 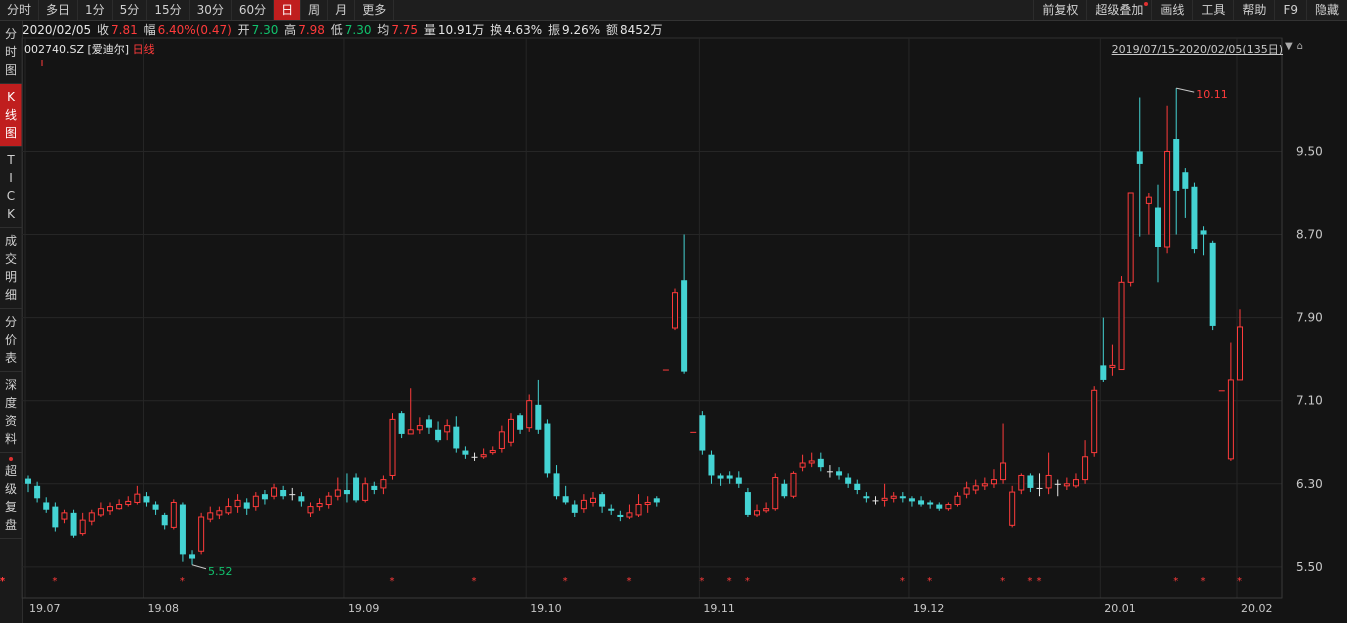 What do you see at coordinates (124, 30) in the screenshot?
I see `close-value: 7.81` at bounding box center [124, 30].